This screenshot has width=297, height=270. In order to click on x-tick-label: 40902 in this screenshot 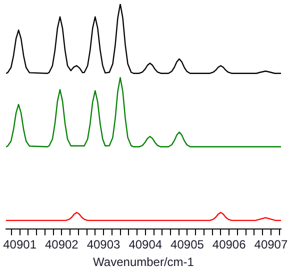, I will do `click(61, 245)`.